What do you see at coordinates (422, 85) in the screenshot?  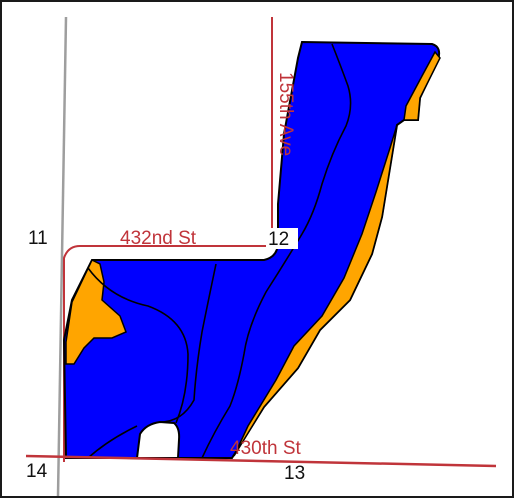 I see `orange-zone-top-right` at bounding box center [422, 85].